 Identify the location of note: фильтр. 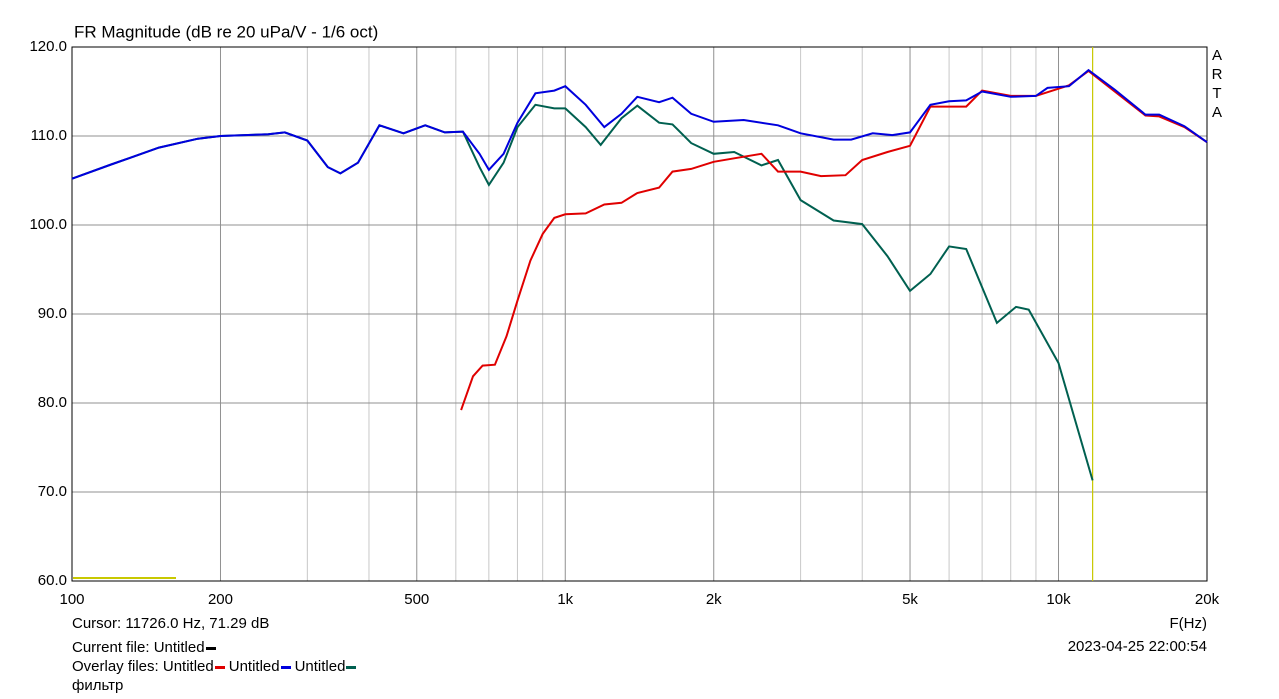
(98, 685).